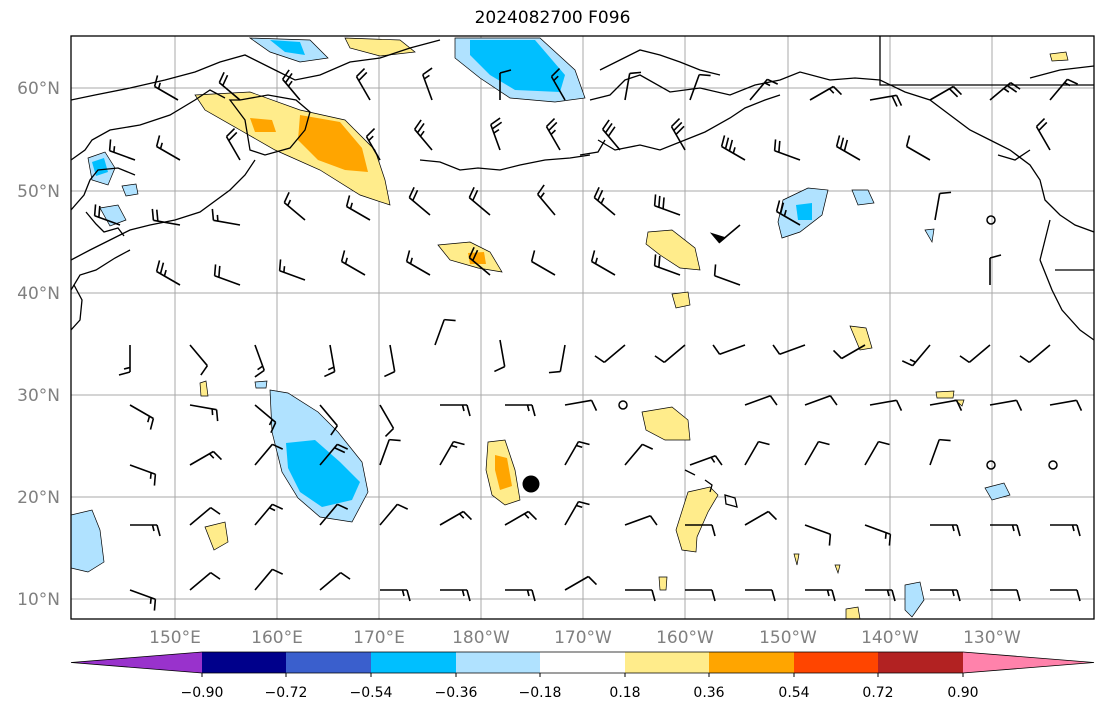  I want to click on colorbar-tick-label: 0.90, so click(962, 693).